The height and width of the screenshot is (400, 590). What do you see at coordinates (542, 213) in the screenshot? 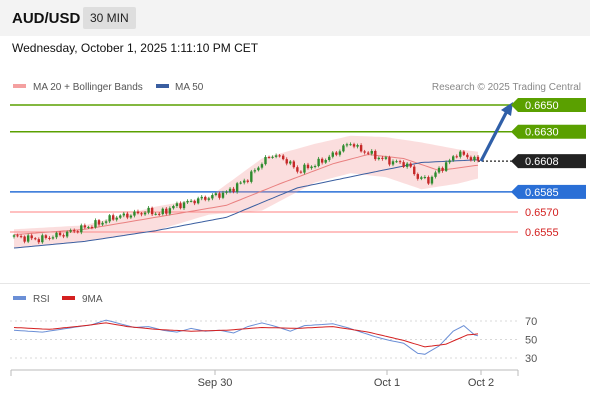
I see `level-label: 0.6570` at bounding box center [542, 213].